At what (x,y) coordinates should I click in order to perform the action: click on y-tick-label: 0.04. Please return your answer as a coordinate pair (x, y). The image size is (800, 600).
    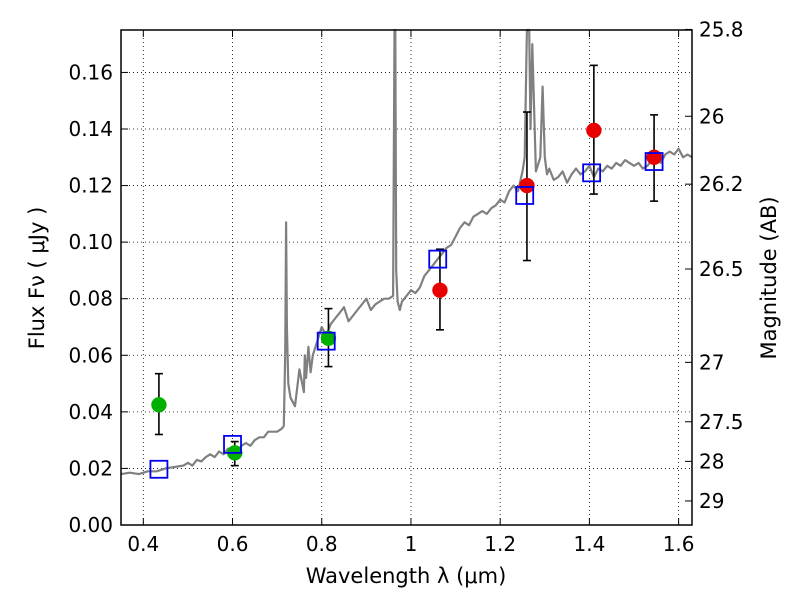
    Looking at the image, I should click on (90, 412).